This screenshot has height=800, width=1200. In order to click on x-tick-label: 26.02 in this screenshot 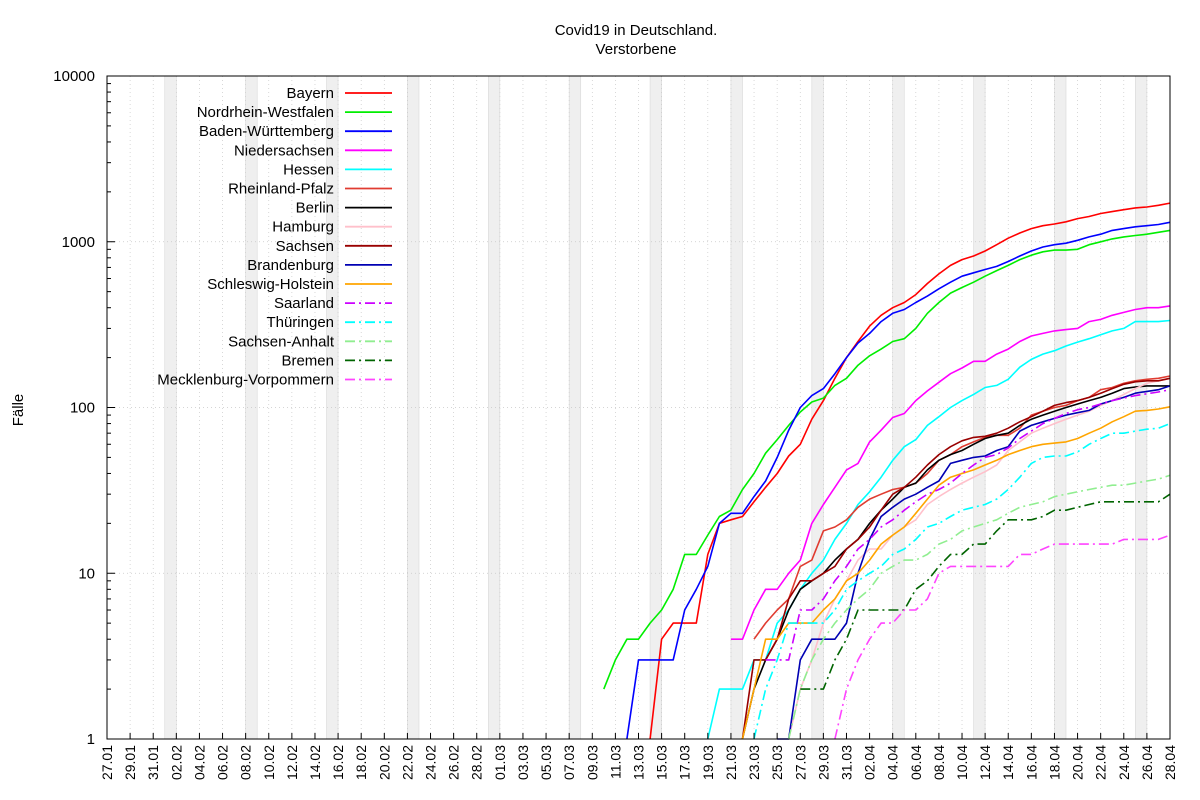, I will do `click(454, 762)`.